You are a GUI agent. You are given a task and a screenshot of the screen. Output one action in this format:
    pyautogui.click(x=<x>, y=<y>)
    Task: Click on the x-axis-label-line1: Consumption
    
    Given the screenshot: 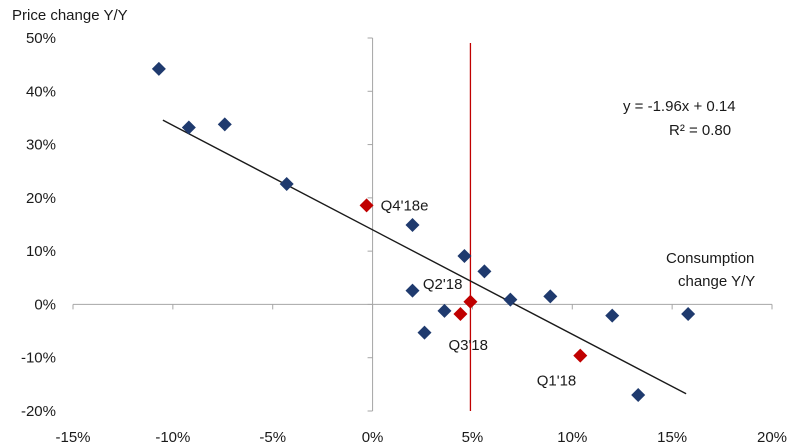 What is the action you would take?
    pyautogui.click(x=710, y=258)
    